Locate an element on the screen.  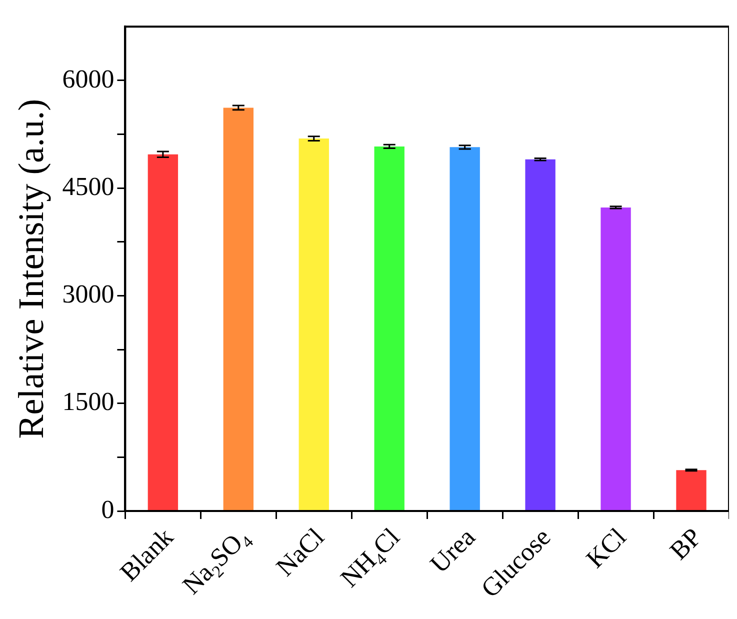
y-tick-label: 0 is located at coordinates (107, 509).